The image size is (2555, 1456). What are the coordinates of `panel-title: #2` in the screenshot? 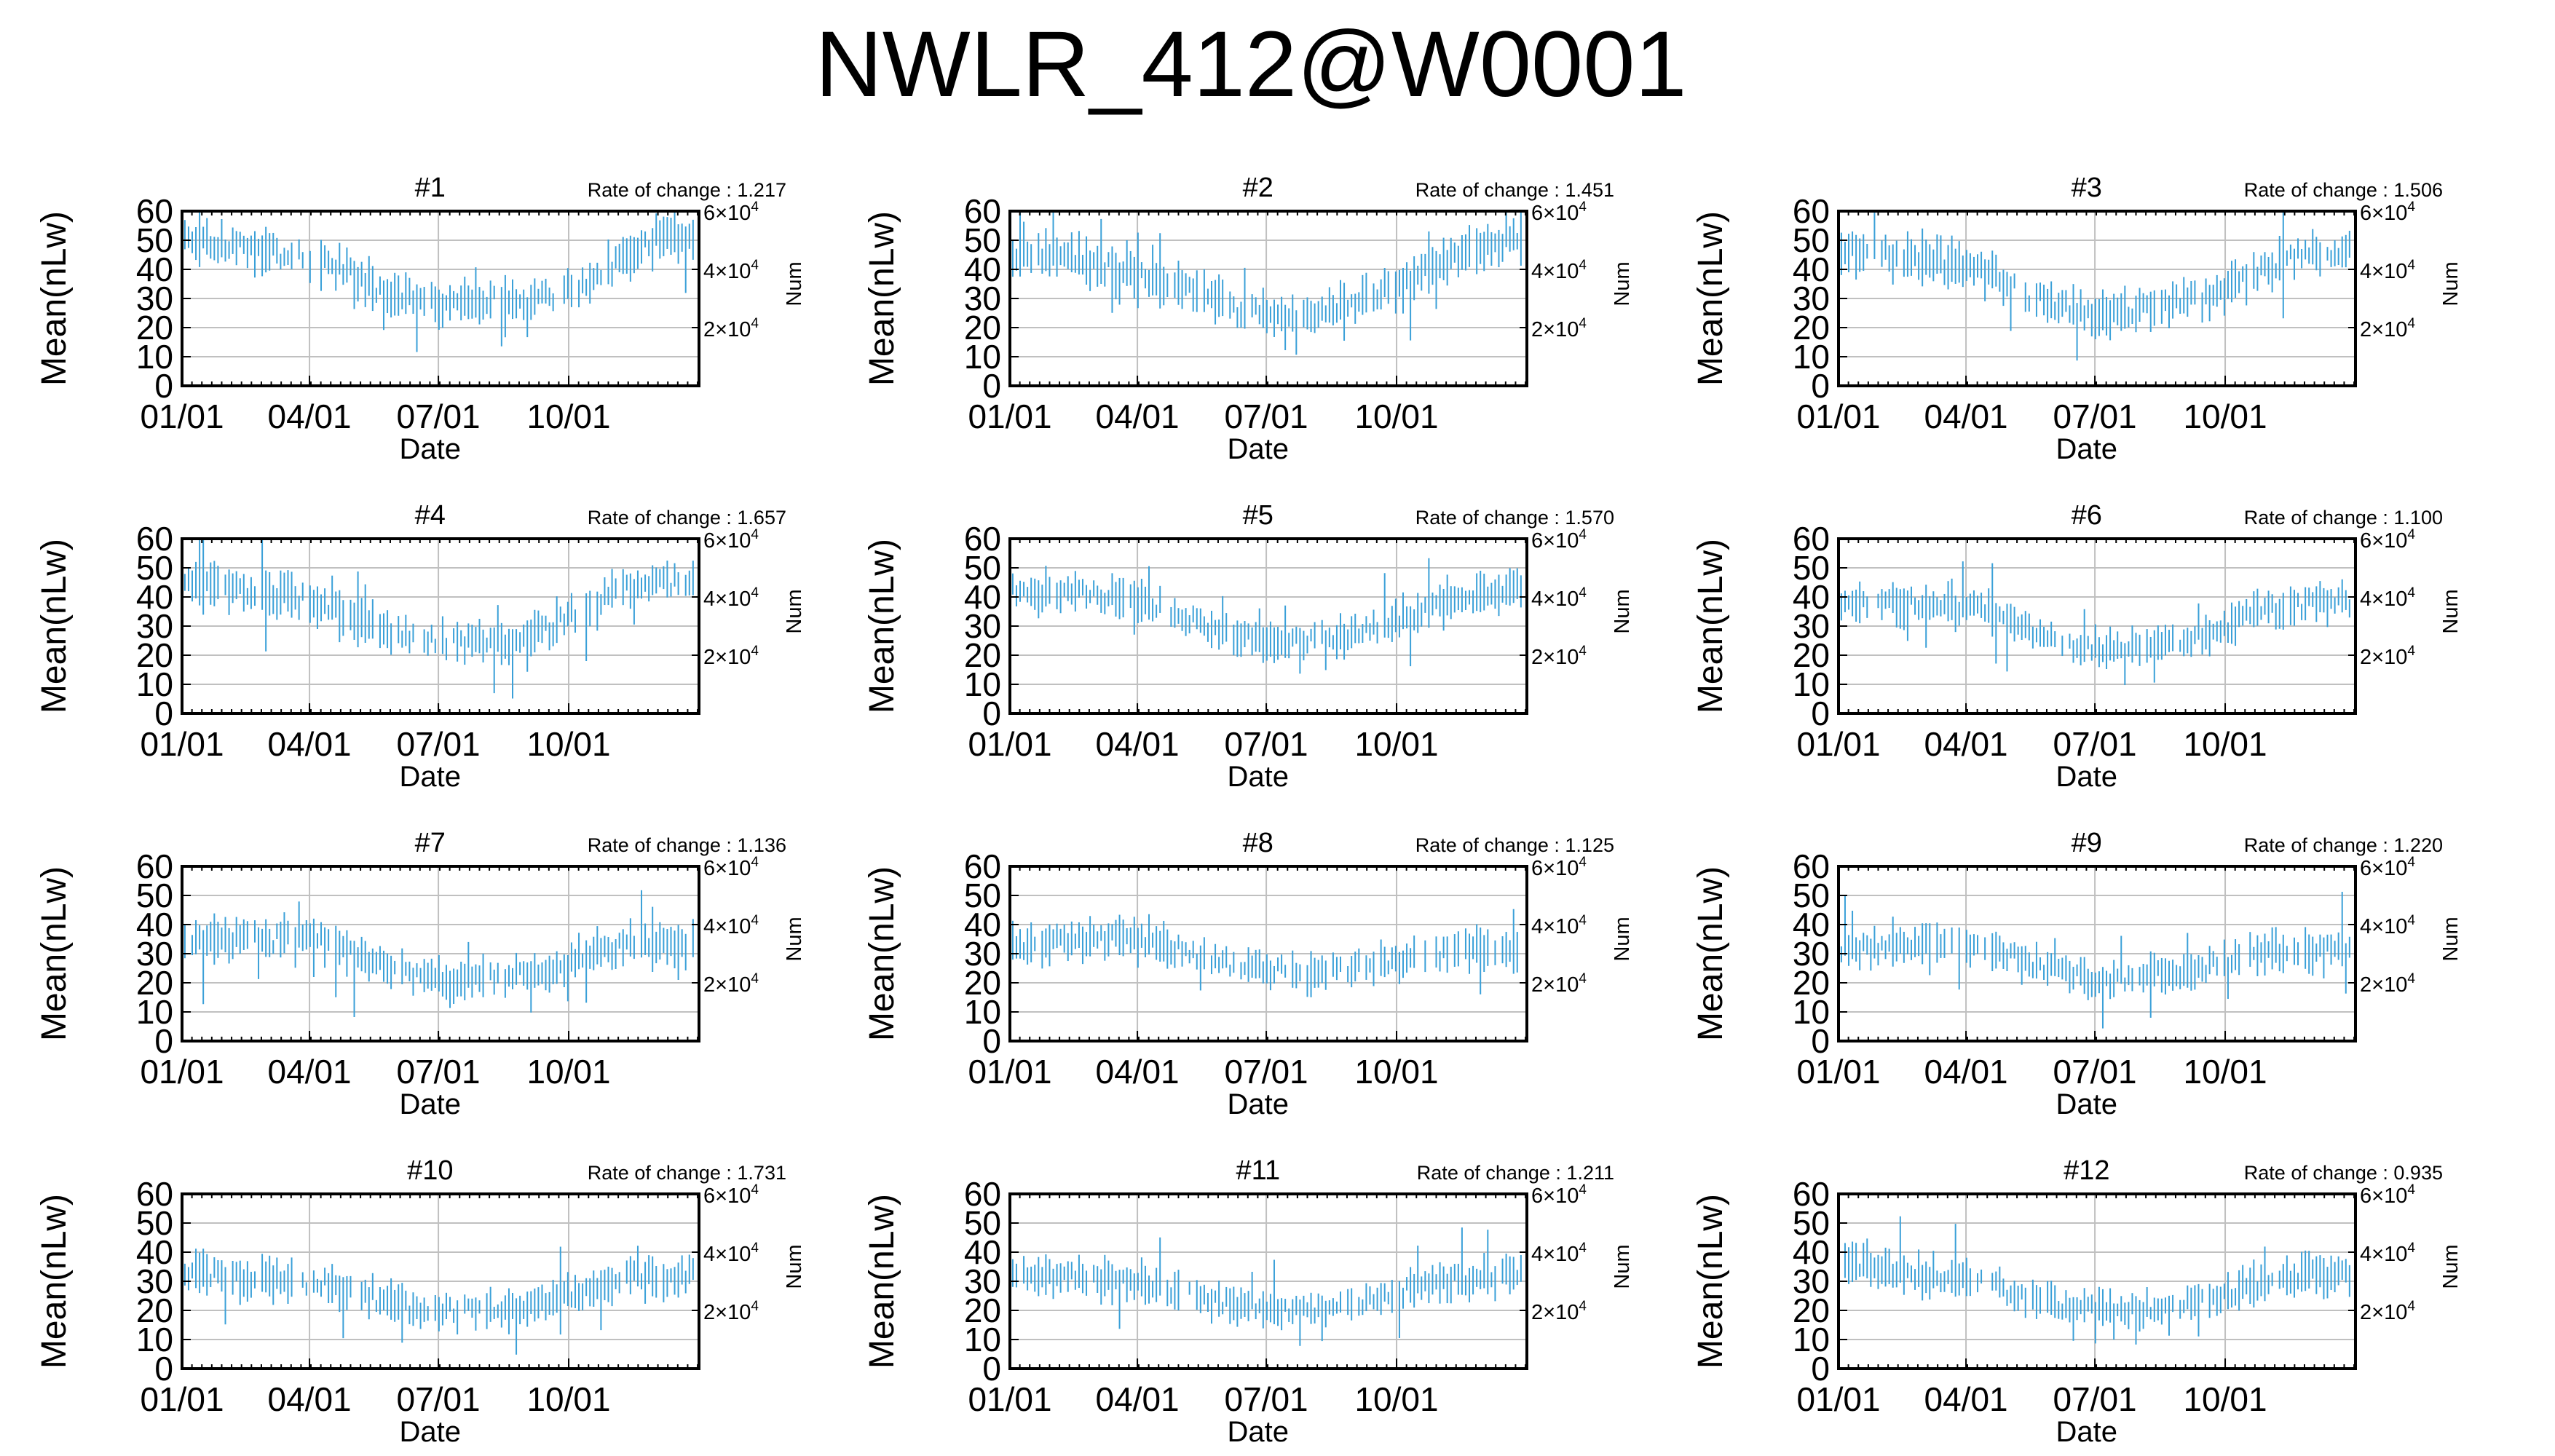 It's located at (1258, 188).